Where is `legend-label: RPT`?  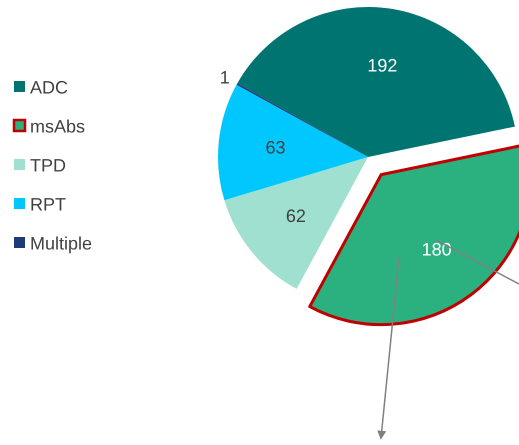
legend-label: RPT is located at coordinates (48, 204).